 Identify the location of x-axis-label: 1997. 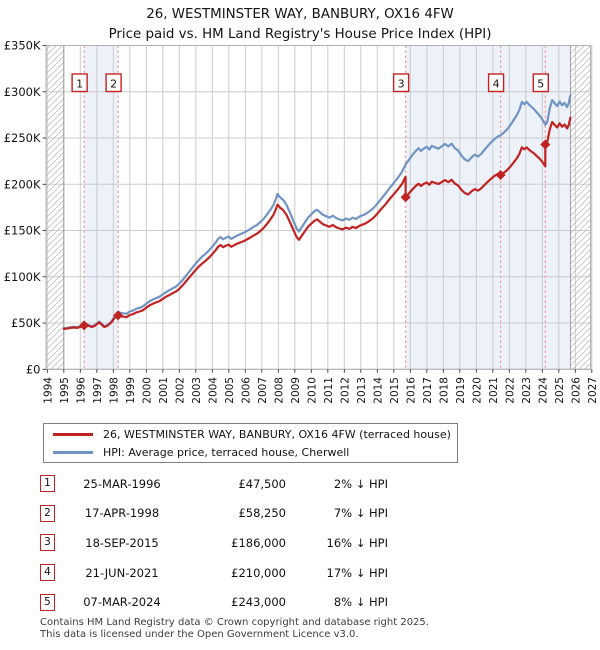
(98, 390).